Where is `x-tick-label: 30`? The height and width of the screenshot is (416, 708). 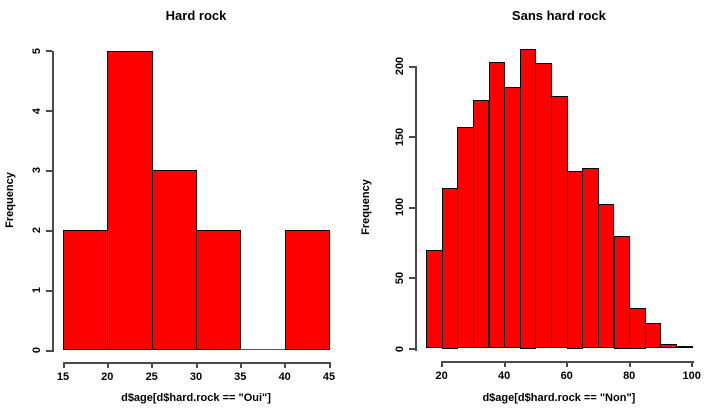 x-tick-label: 30 is located at coordinates (196, 377).